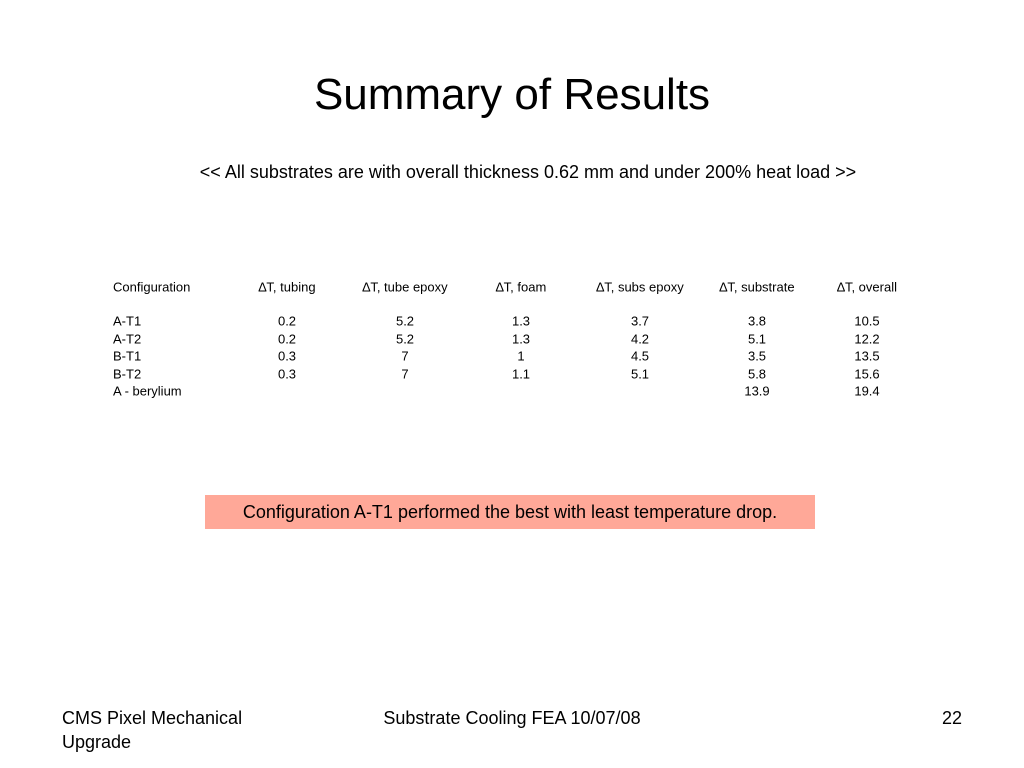 Image resolution: width=1024 pixels, height=768 pixels. Describe the element at coordinates (757, 374) in the screenshot. I see `table-cell: 5.8` at that location.